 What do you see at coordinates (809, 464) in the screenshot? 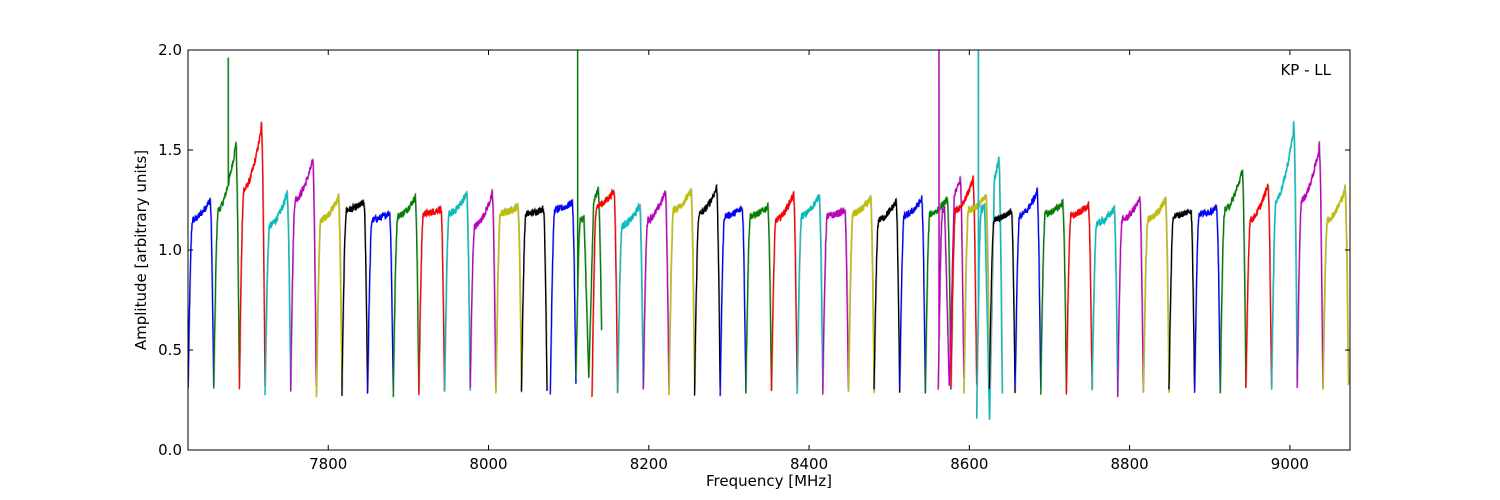
I see `x-tick-label: 8400` at bounding box center [809, 464].